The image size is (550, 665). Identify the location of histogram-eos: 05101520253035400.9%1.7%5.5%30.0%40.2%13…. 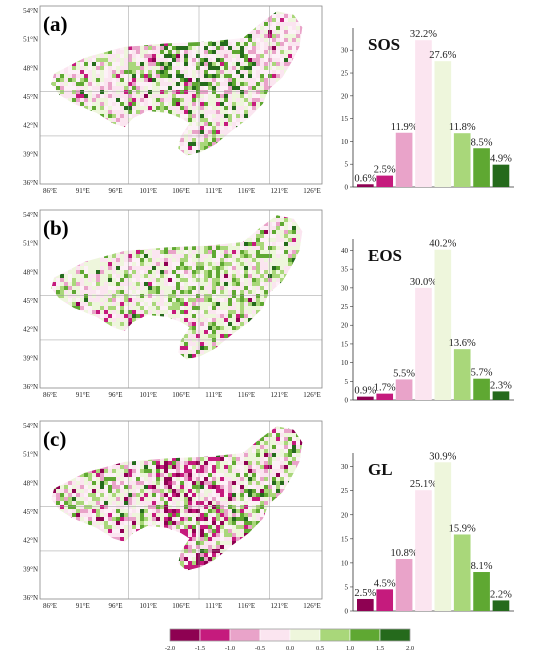
(427, 322).